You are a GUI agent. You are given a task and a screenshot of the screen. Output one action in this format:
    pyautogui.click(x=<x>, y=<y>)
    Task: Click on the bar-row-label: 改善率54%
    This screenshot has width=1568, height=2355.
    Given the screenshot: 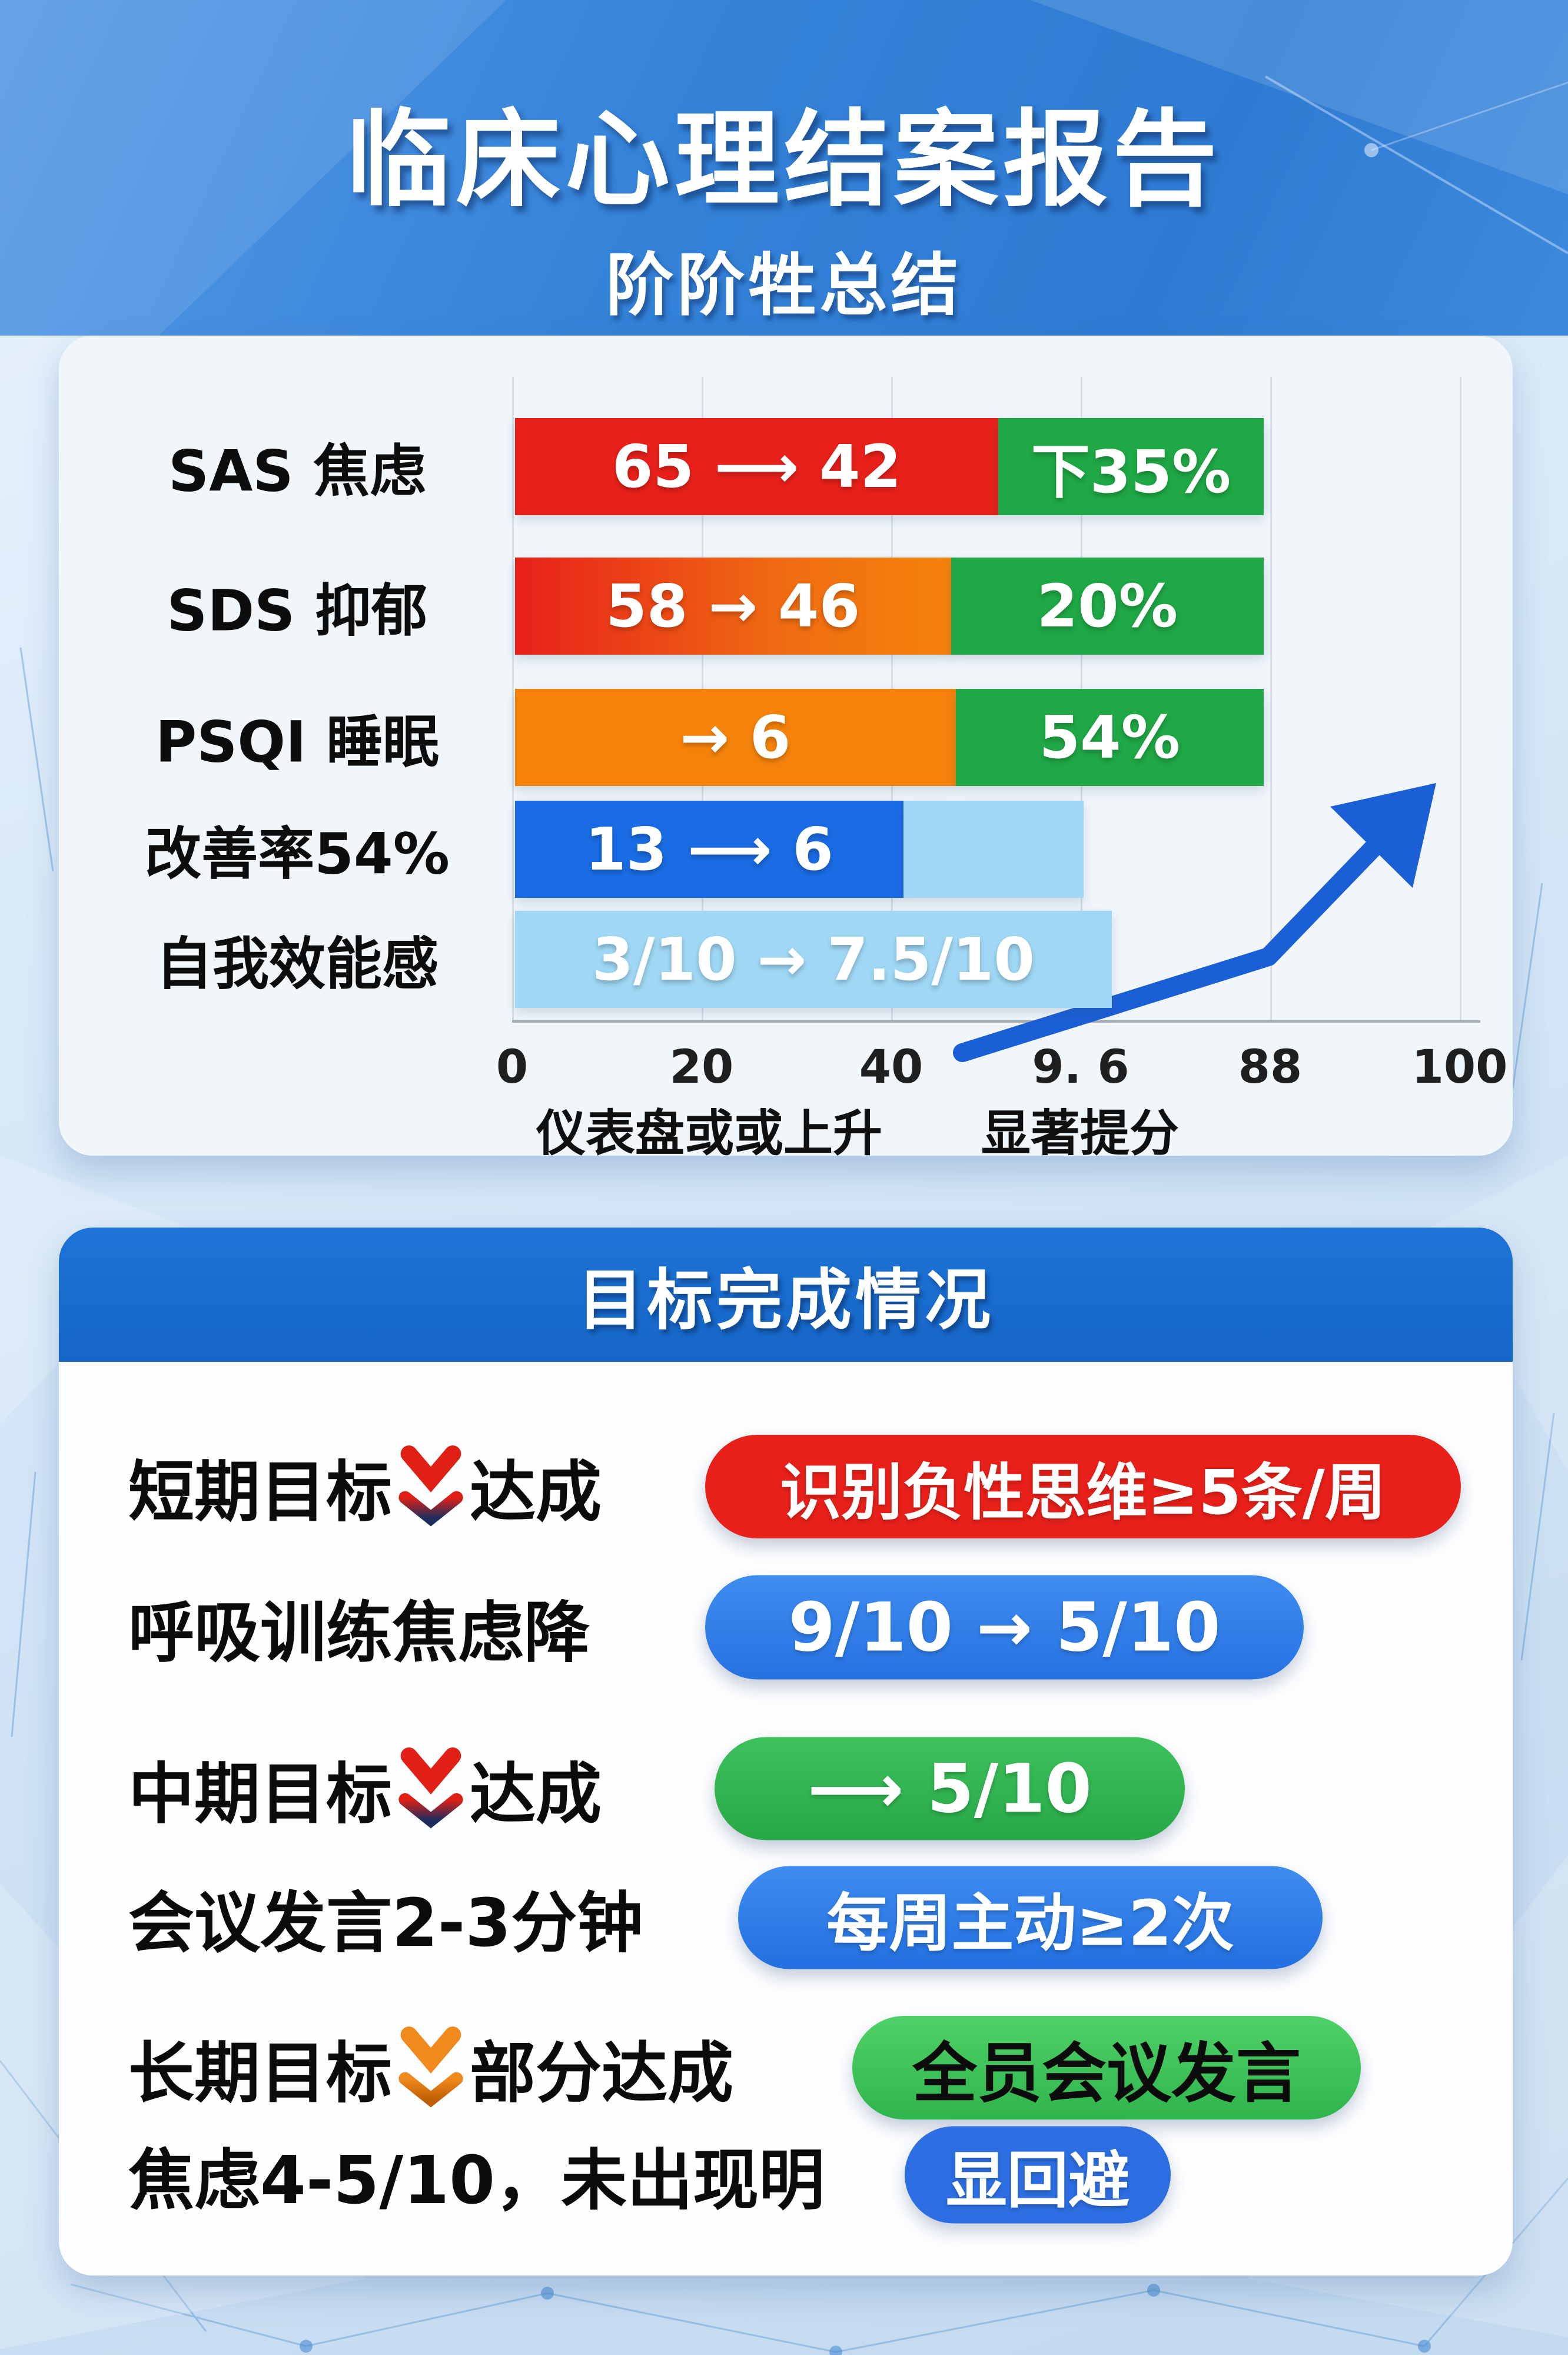 What is the action you would take?
    pyautogui.click(x=297, y=854)
    